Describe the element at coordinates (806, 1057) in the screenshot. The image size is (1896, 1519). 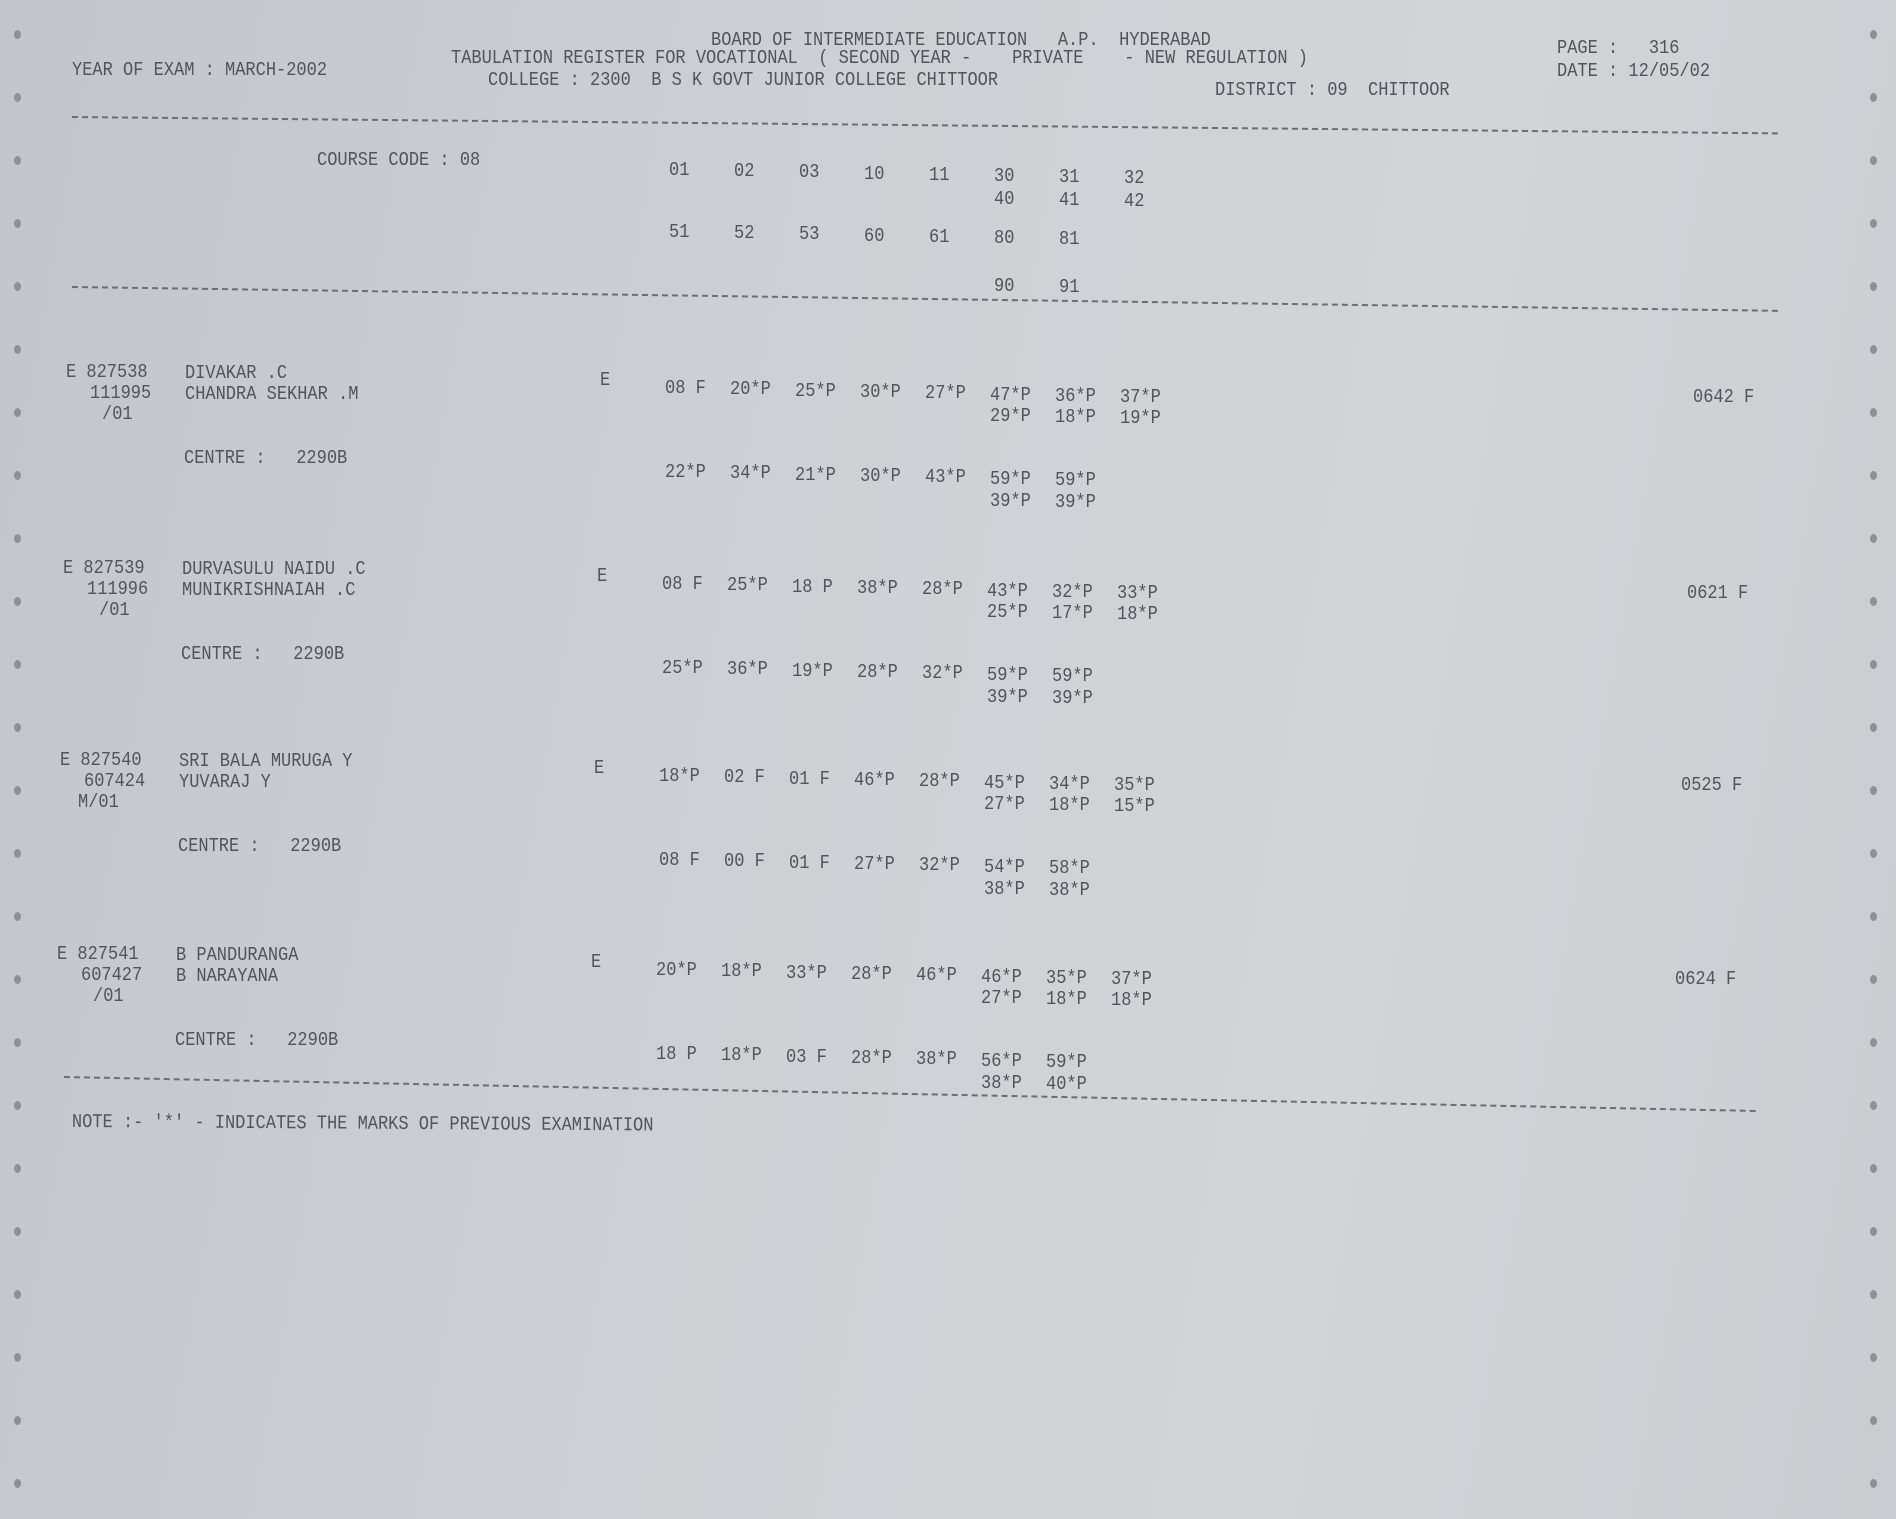
I see `subject-mark: 03 F` at that location.